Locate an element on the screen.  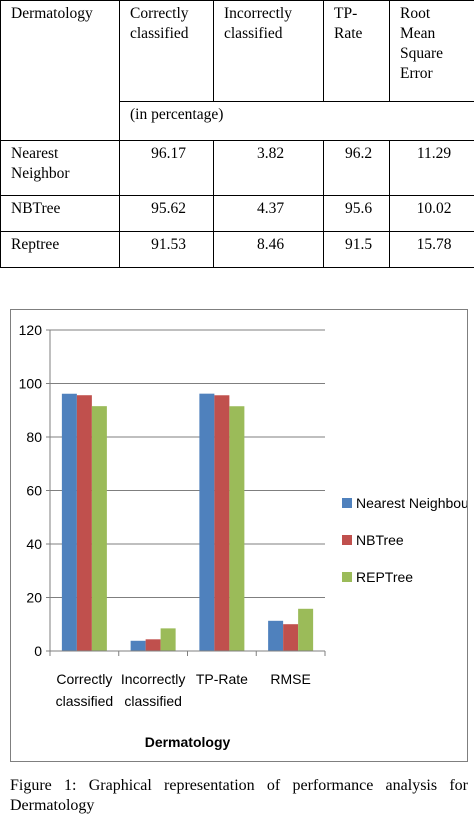
x-category-label: Correctly is located at coordinates (84, 679).